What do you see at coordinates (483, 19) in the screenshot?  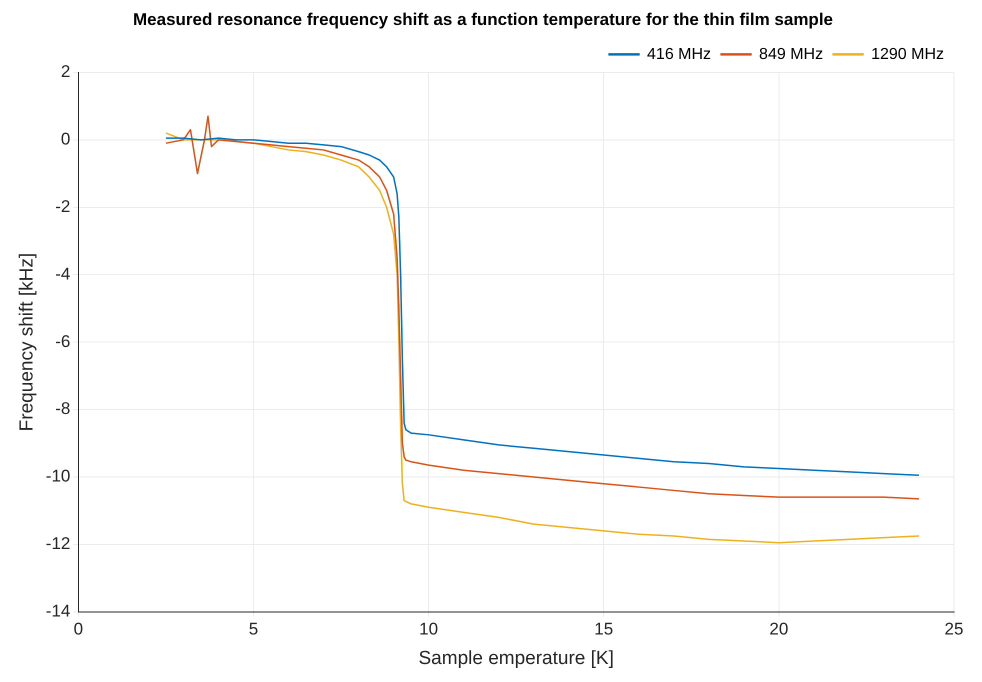 I see `chart-title: Measured resonance frequency shift as a function temperature for the thin film sample` at bounding box center [483, 19].